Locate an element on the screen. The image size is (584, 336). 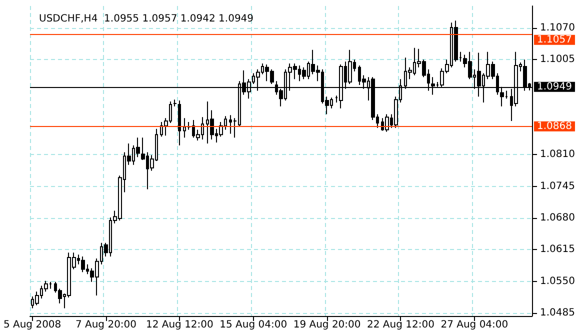
ref-line-label: 1.1057 is located at coordinates (554, 40).